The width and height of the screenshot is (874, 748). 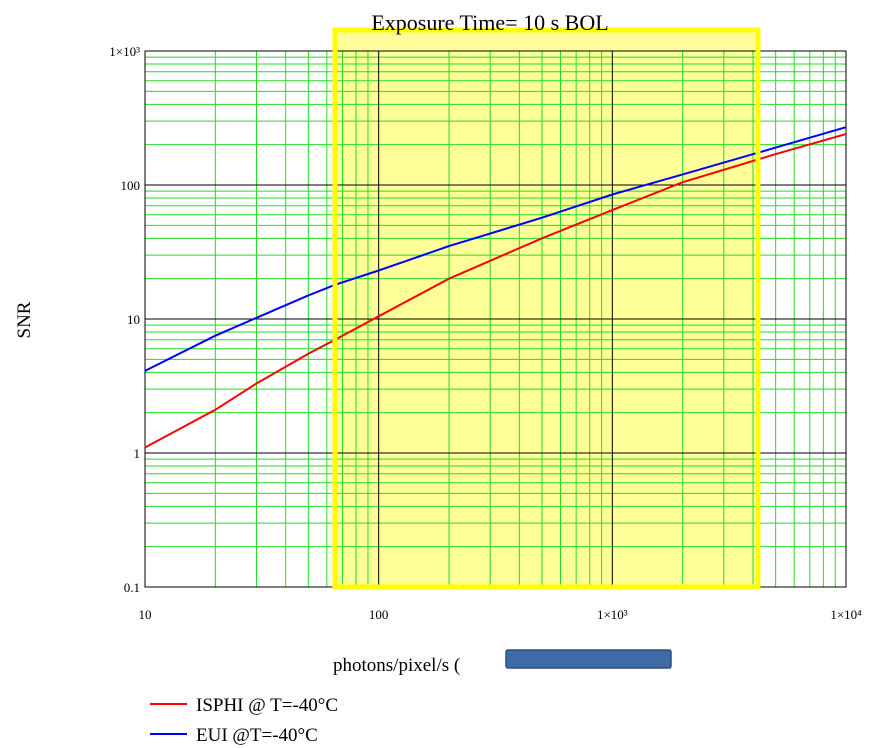 What do you see at coordinates (846, 614) in the screenshot?
I see `x-tick-label: 1×10⁴` at bounding box center [846, 614].